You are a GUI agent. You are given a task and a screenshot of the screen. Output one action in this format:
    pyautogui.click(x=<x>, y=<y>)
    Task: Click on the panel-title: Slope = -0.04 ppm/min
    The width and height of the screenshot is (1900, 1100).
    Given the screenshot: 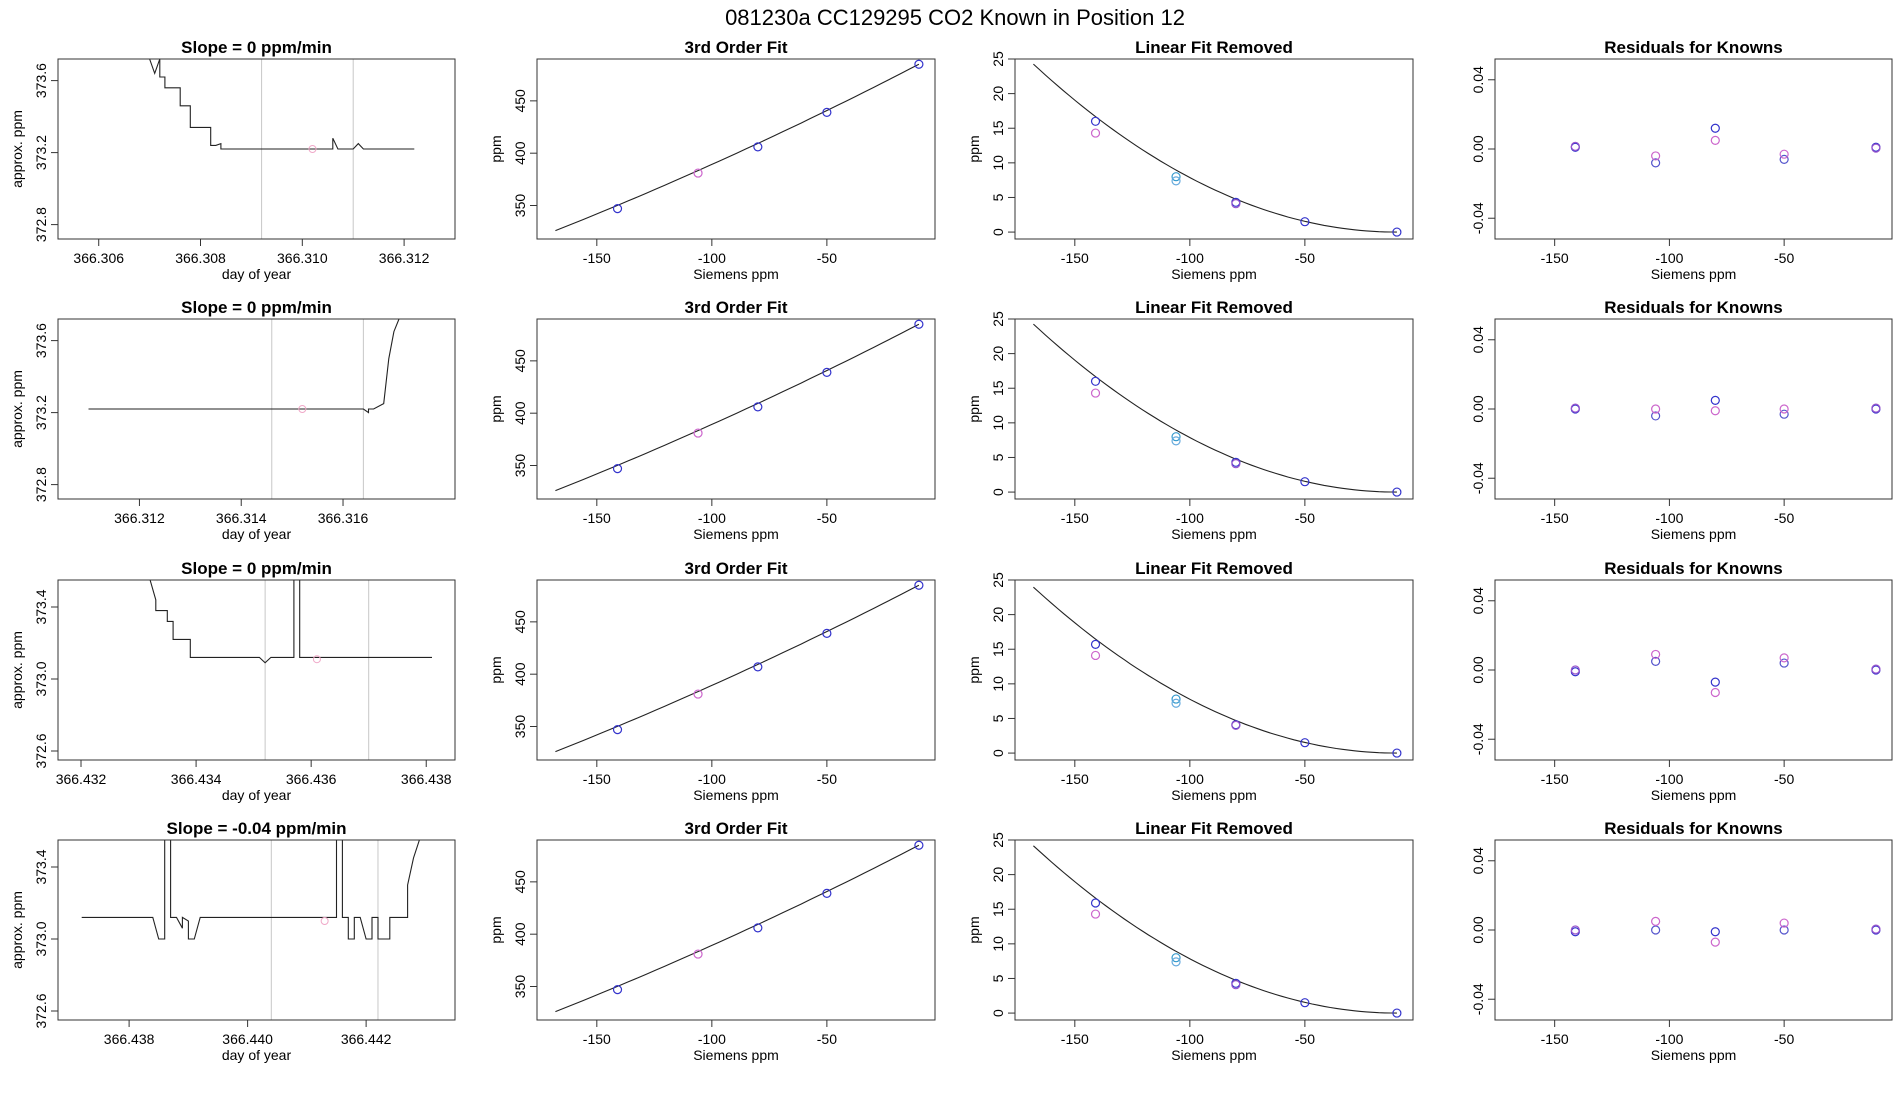 What is the action you would take?
    pyautogui.click(x=257, y=828)
    